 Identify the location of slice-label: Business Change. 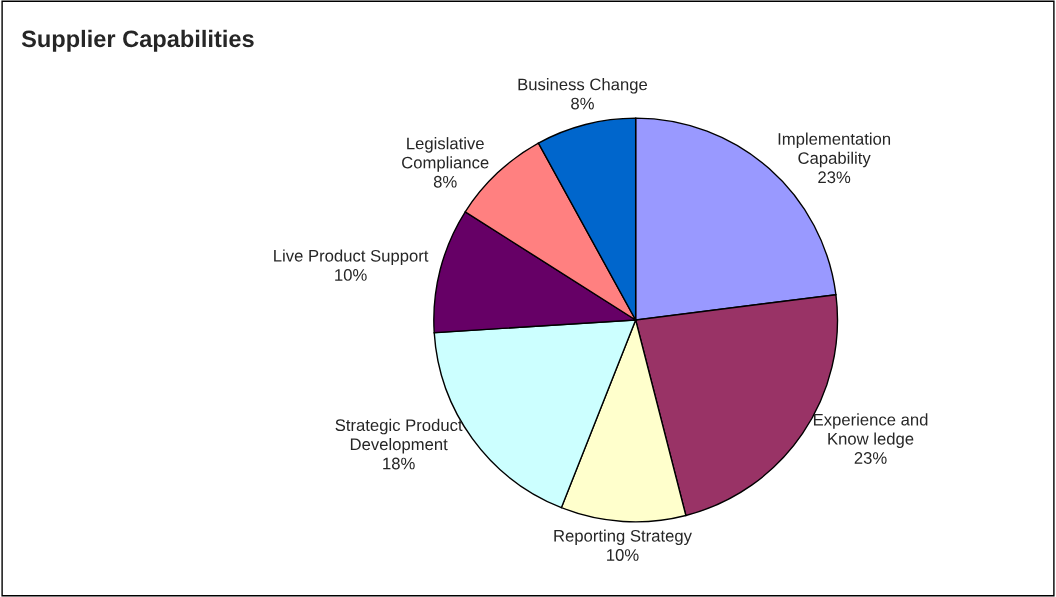
(583, 86).